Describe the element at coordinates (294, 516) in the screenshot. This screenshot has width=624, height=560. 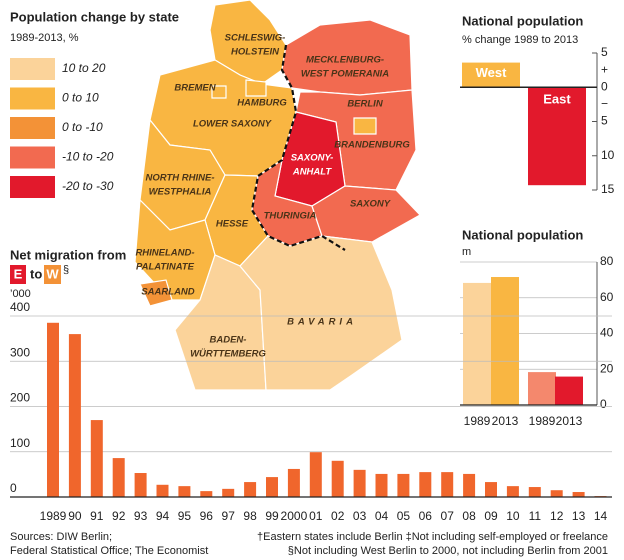
I see `x-tick-label: 2000` at that location.